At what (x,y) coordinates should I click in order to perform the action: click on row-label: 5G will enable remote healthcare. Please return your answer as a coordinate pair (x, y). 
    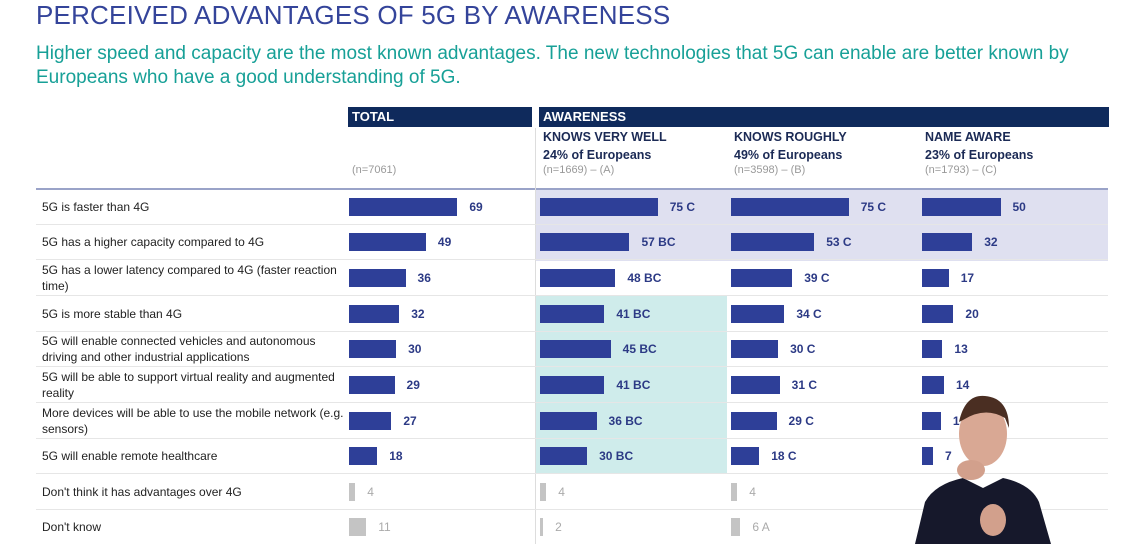
    Looking at the image, I should click on (130, 456).